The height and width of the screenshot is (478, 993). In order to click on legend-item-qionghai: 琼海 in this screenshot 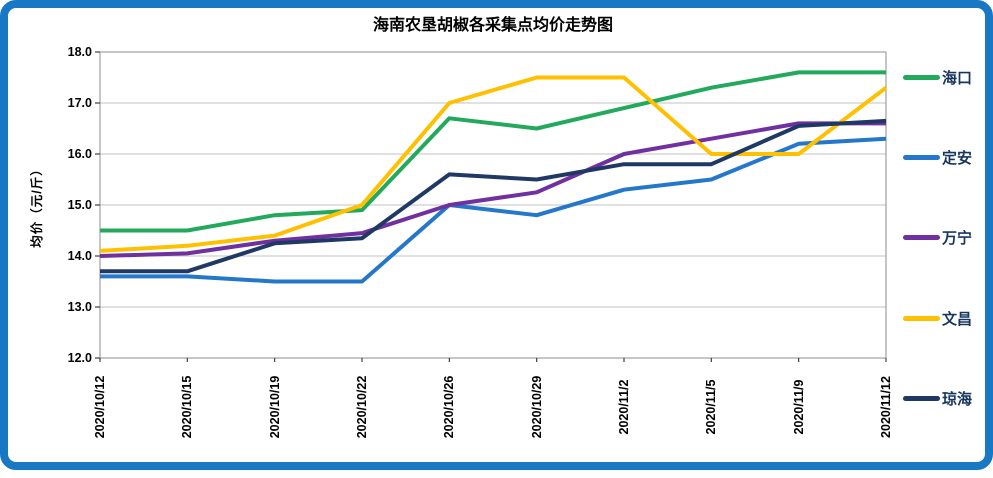, I will do `click(946, 398)`.